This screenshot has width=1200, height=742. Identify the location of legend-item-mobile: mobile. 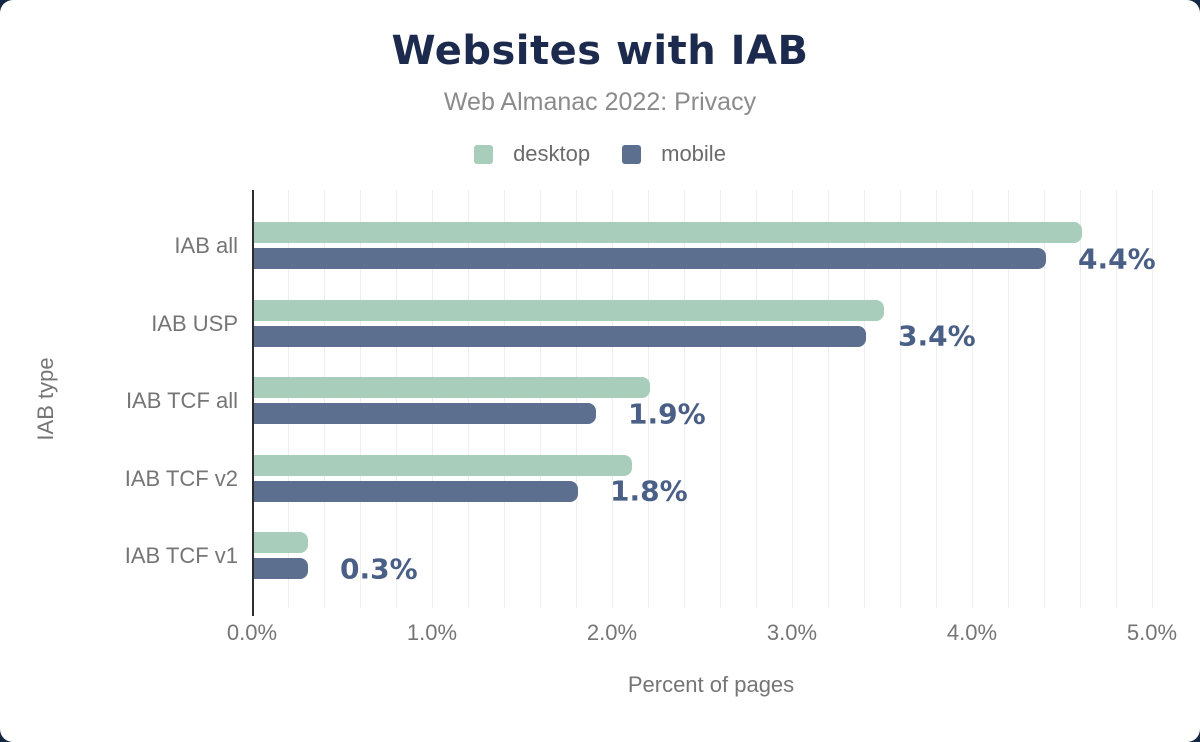
(674, 154).